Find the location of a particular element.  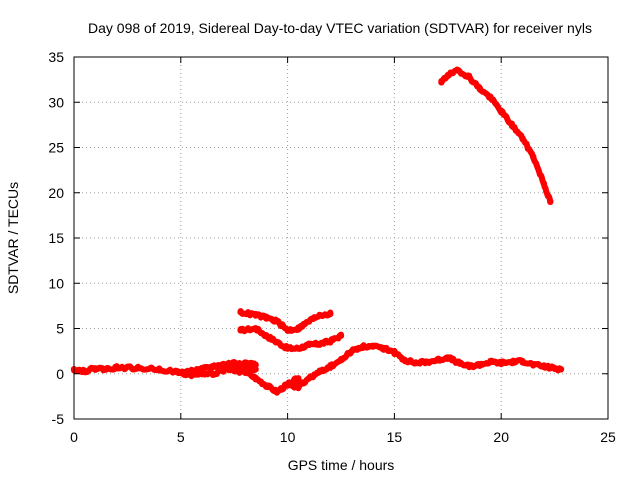

y-tick-label: 25 is located at coordinates (56, 148).